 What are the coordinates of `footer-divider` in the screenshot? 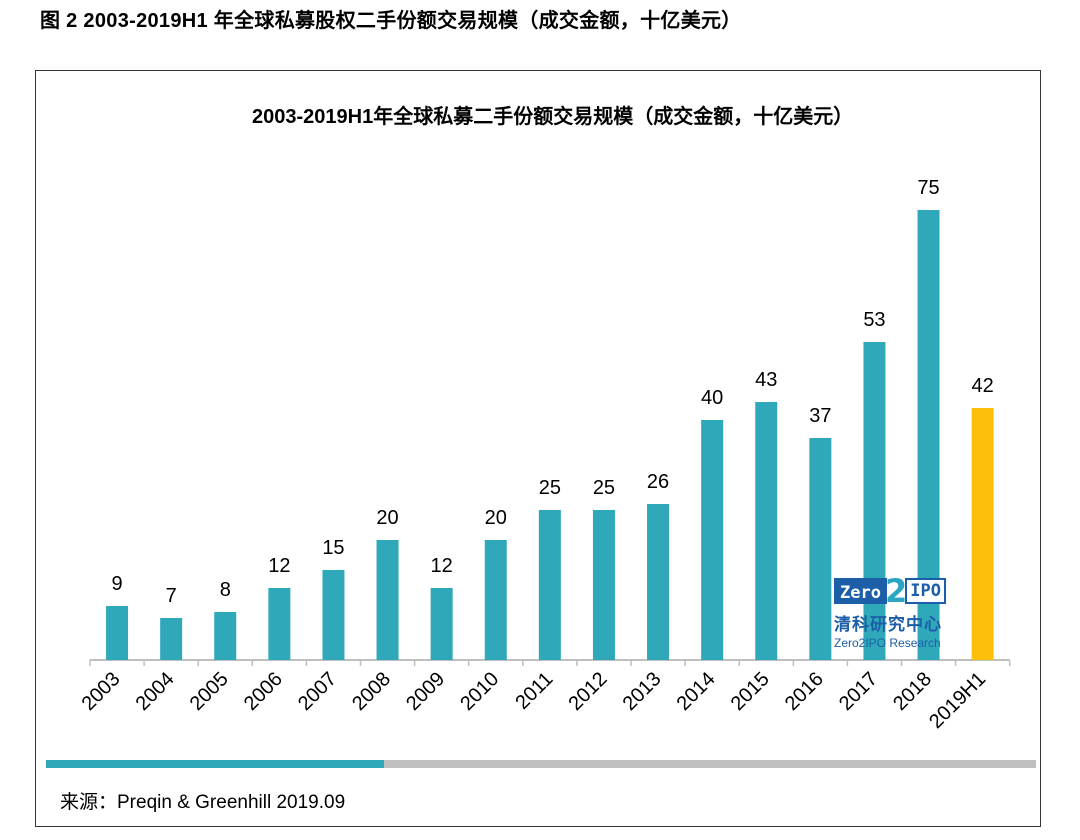 It's located at (541, 764).